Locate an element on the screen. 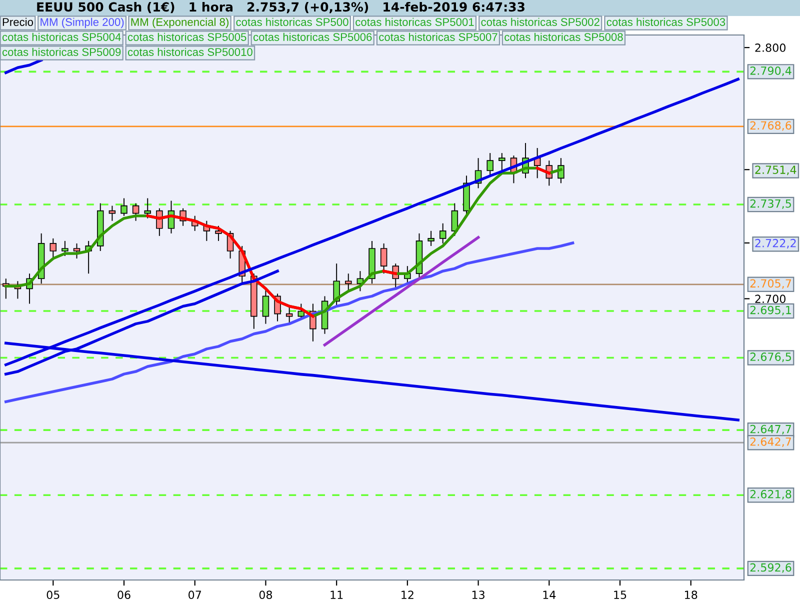 This screenshot has width=800, height=600. chart-title: EEUU 500 Cash (1€) 1 hora 2.753,7 (+0,13%) 14-feb-2019 6:47:33 is located at coordinates (280, 8).